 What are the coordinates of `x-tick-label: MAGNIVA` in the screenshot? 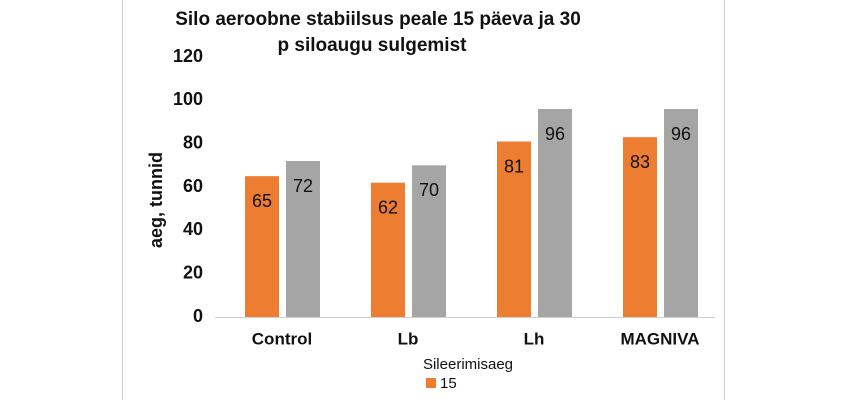 It's located at (659, 338).